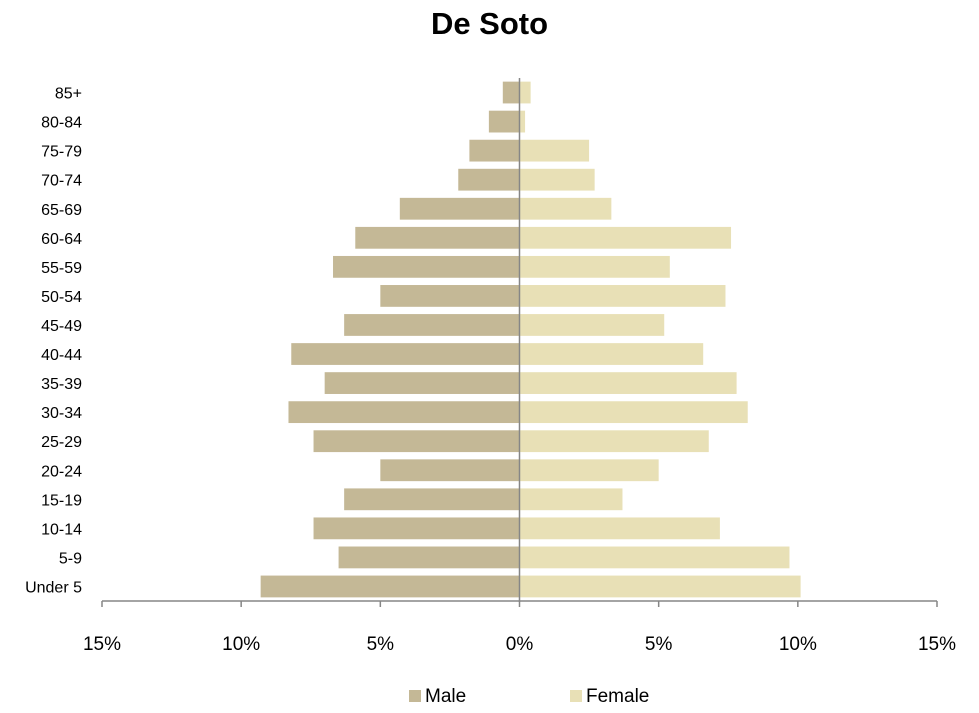 This screenshot has width=979, height=713. What do you see at coordinates (520, 644) in the screenshot?
I see `x-tick-label: 0%` at bounding box center [520, 644].